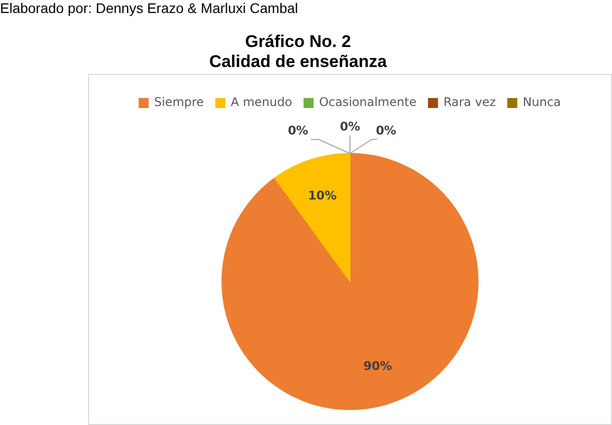  I want to click on data-label: 10%, so click(322, 195).